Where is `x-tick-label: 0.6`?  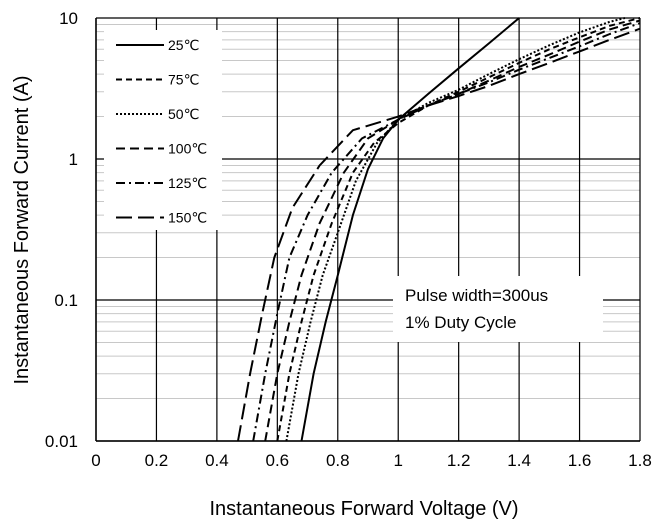
x-tick-label: 0.6 is located at coordinates (278, 460).